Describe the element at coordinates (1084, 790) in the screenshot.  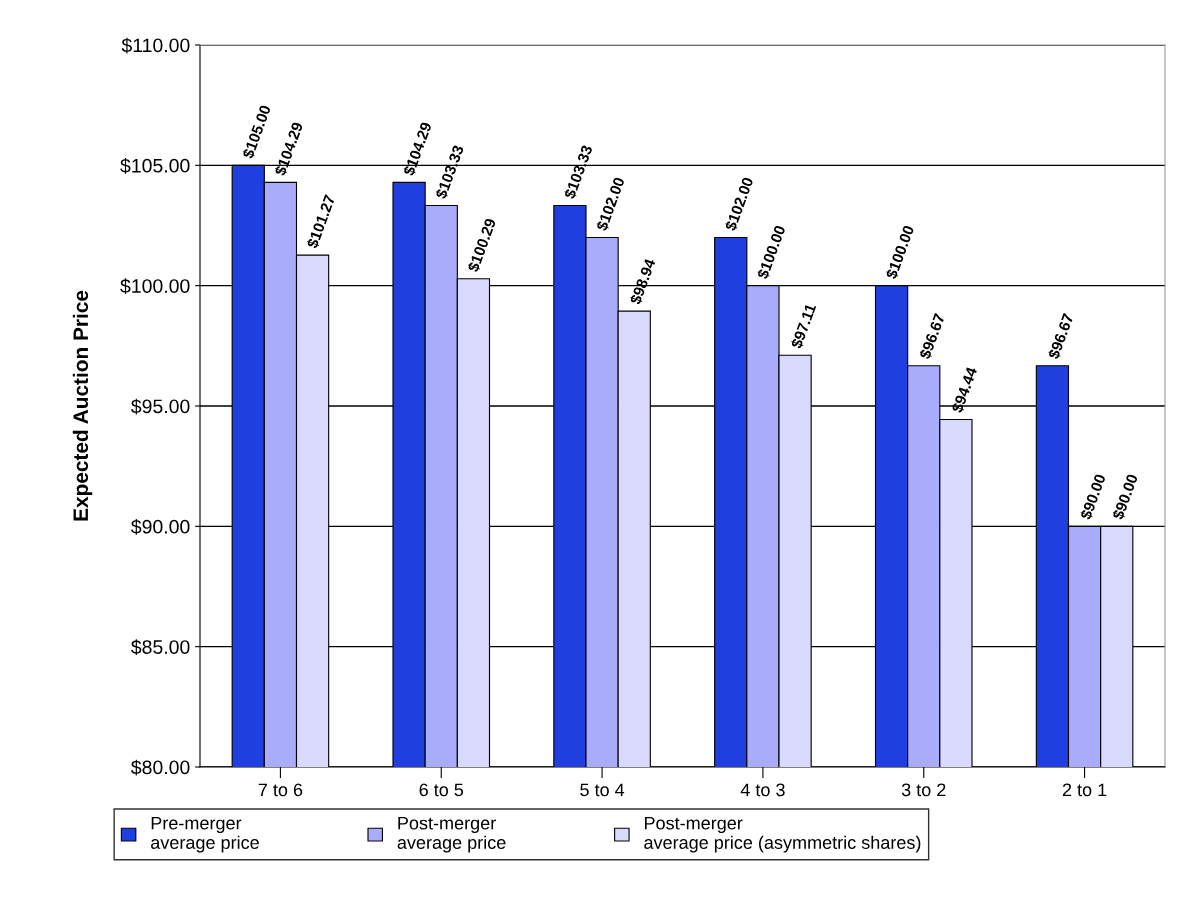
I see `x-tick-label: 2 to 1` at that location.